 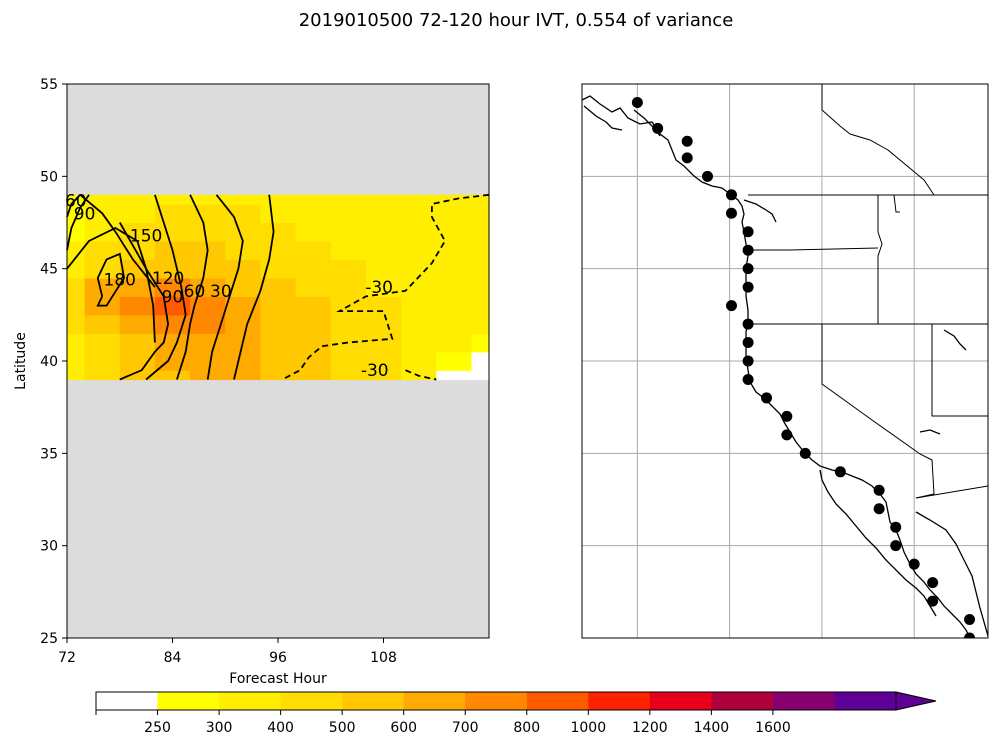 What do you see at coordinates (221, 292) in the screenshot?
I see `contour-label: 30` at bounding box center [221, 292].